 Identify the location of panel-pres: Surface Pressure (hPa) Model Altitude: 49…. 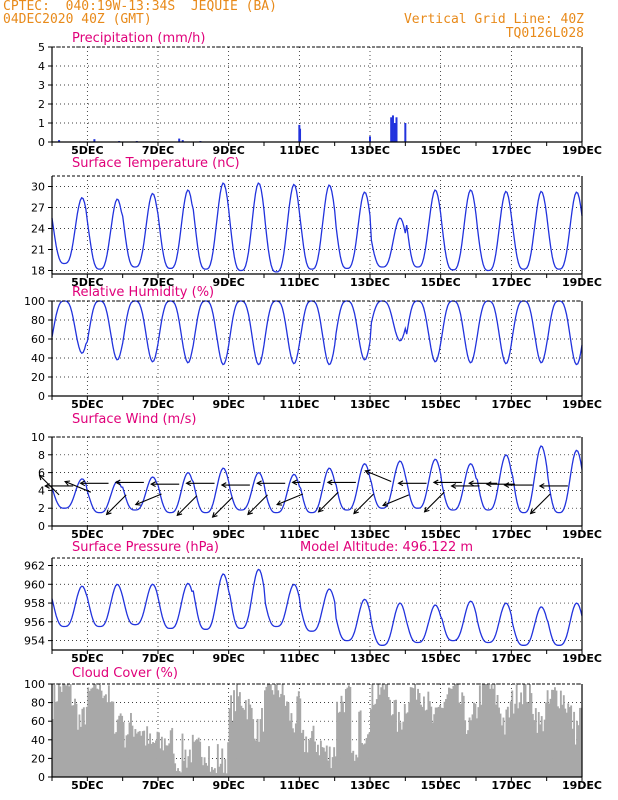
(313, 602).